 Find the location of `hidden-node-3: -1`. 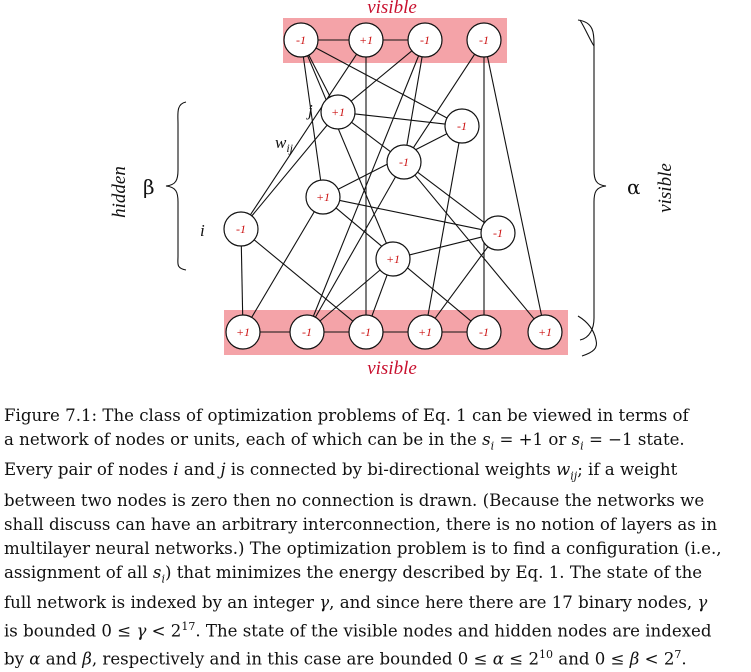

hidden-node-3: -1 is located at coordinates (404, 162).